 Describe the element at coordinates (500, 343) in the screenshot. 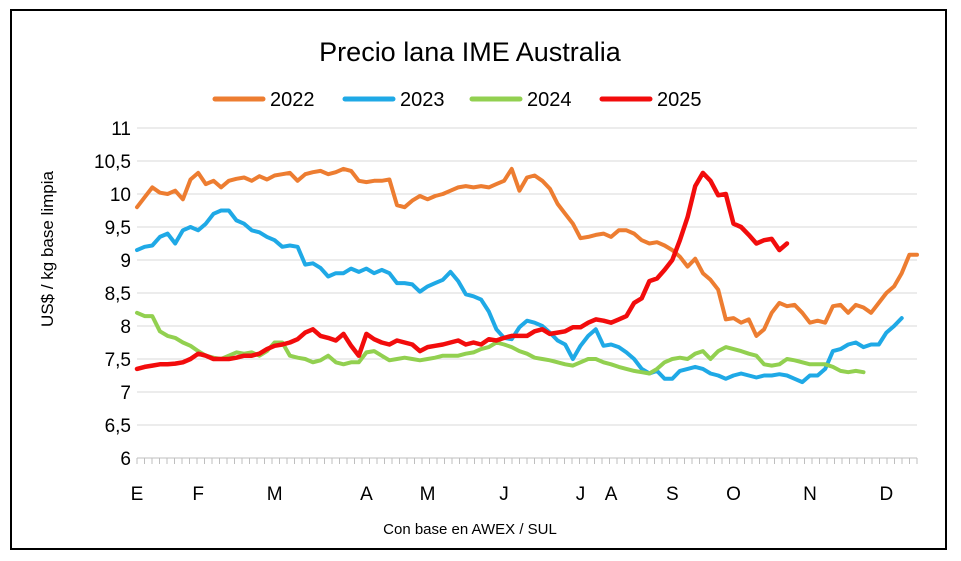

I see `series-line-2024` at that location.